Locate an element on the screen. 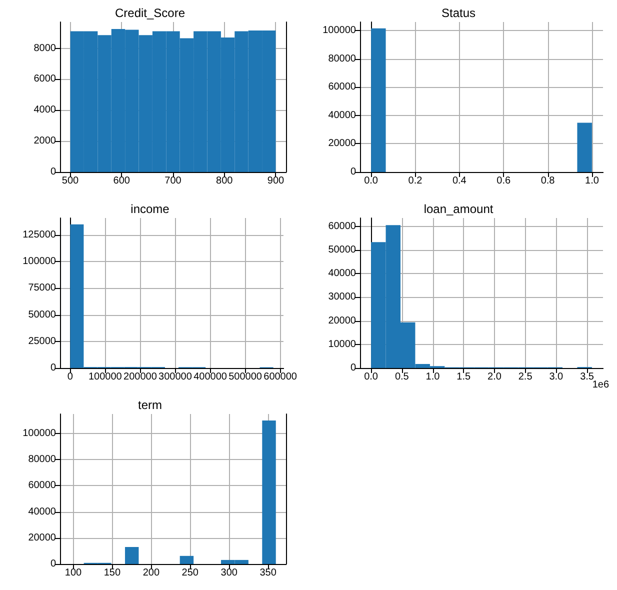 This screenshot has width=617, height=590. x-tick-label: 0.8 is located at coordinates (548, 181).